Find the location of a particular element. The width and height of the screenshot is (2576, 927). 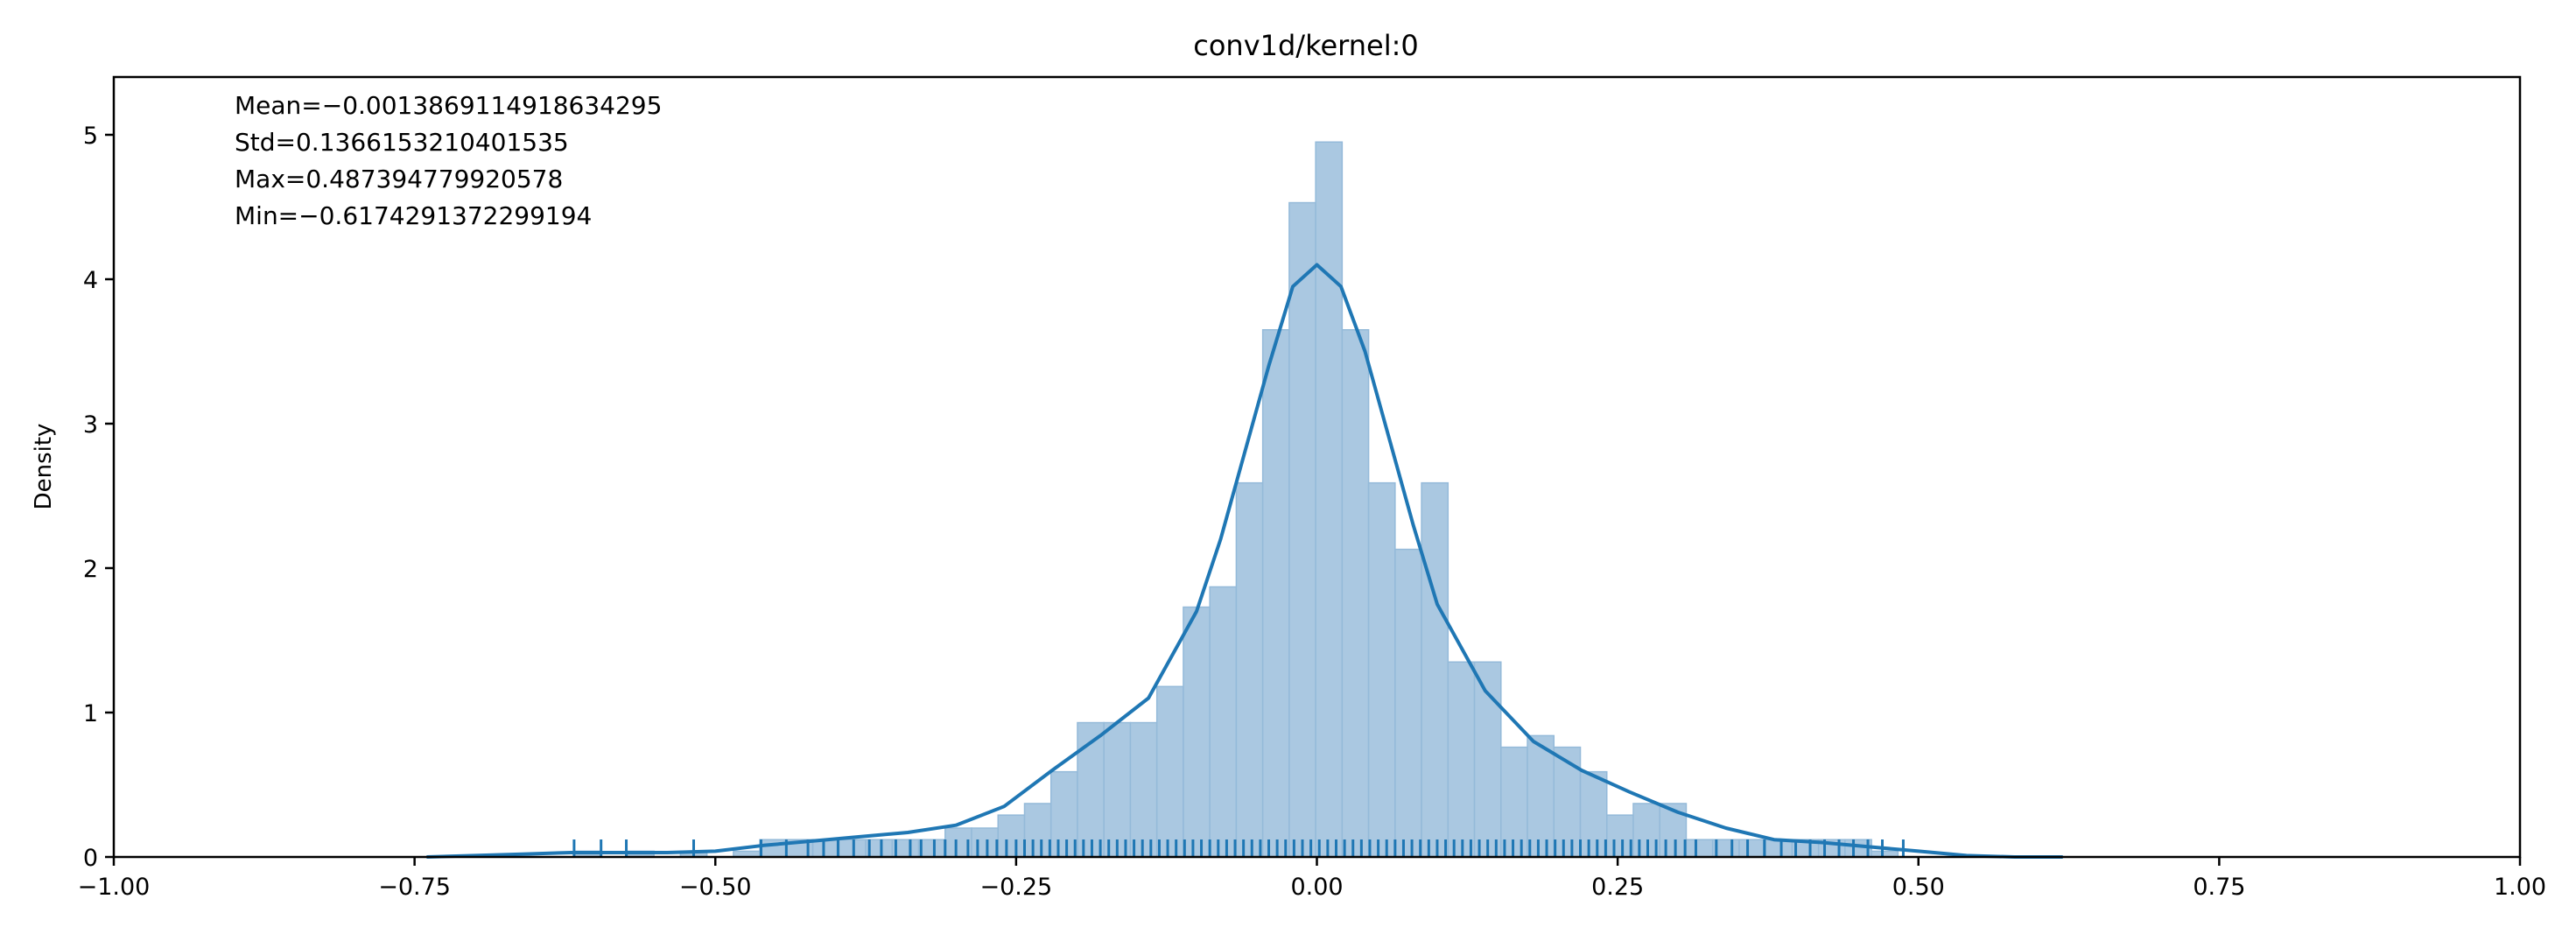

y-tick-label: 2 is located at coordinates (90, 570).